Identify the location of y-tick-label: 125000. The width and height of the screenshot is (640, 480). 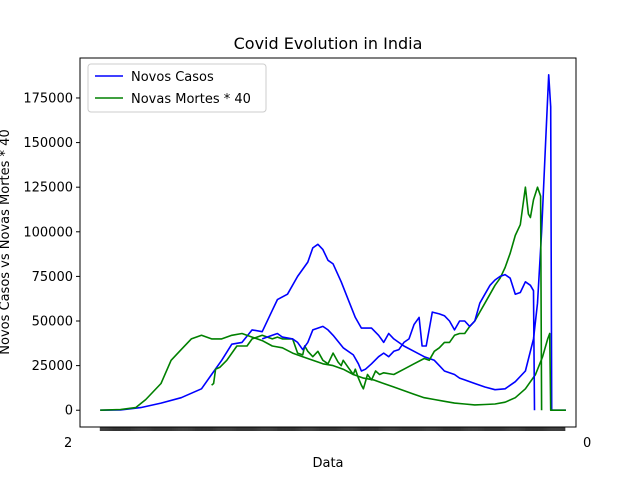
(48, 188).